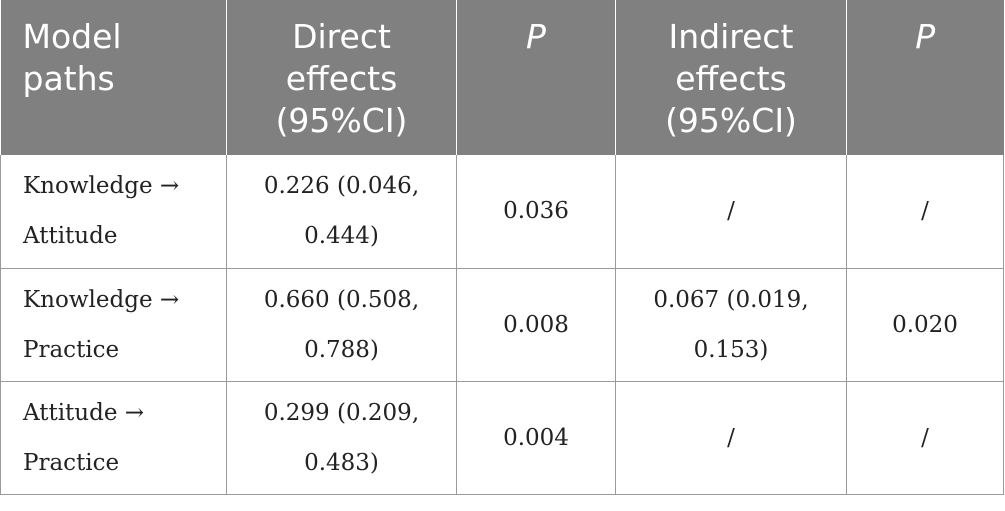  What do you see at coordinates (113, 77) in the screenshot?
I see `header-model-paths: Model paths` at bounding box center [113, 77].